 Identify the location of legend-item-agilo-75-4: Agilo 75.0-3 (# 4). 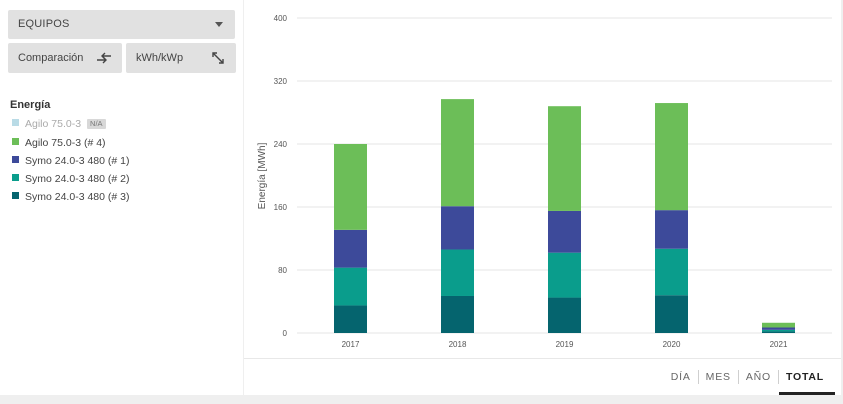
(59, 144).